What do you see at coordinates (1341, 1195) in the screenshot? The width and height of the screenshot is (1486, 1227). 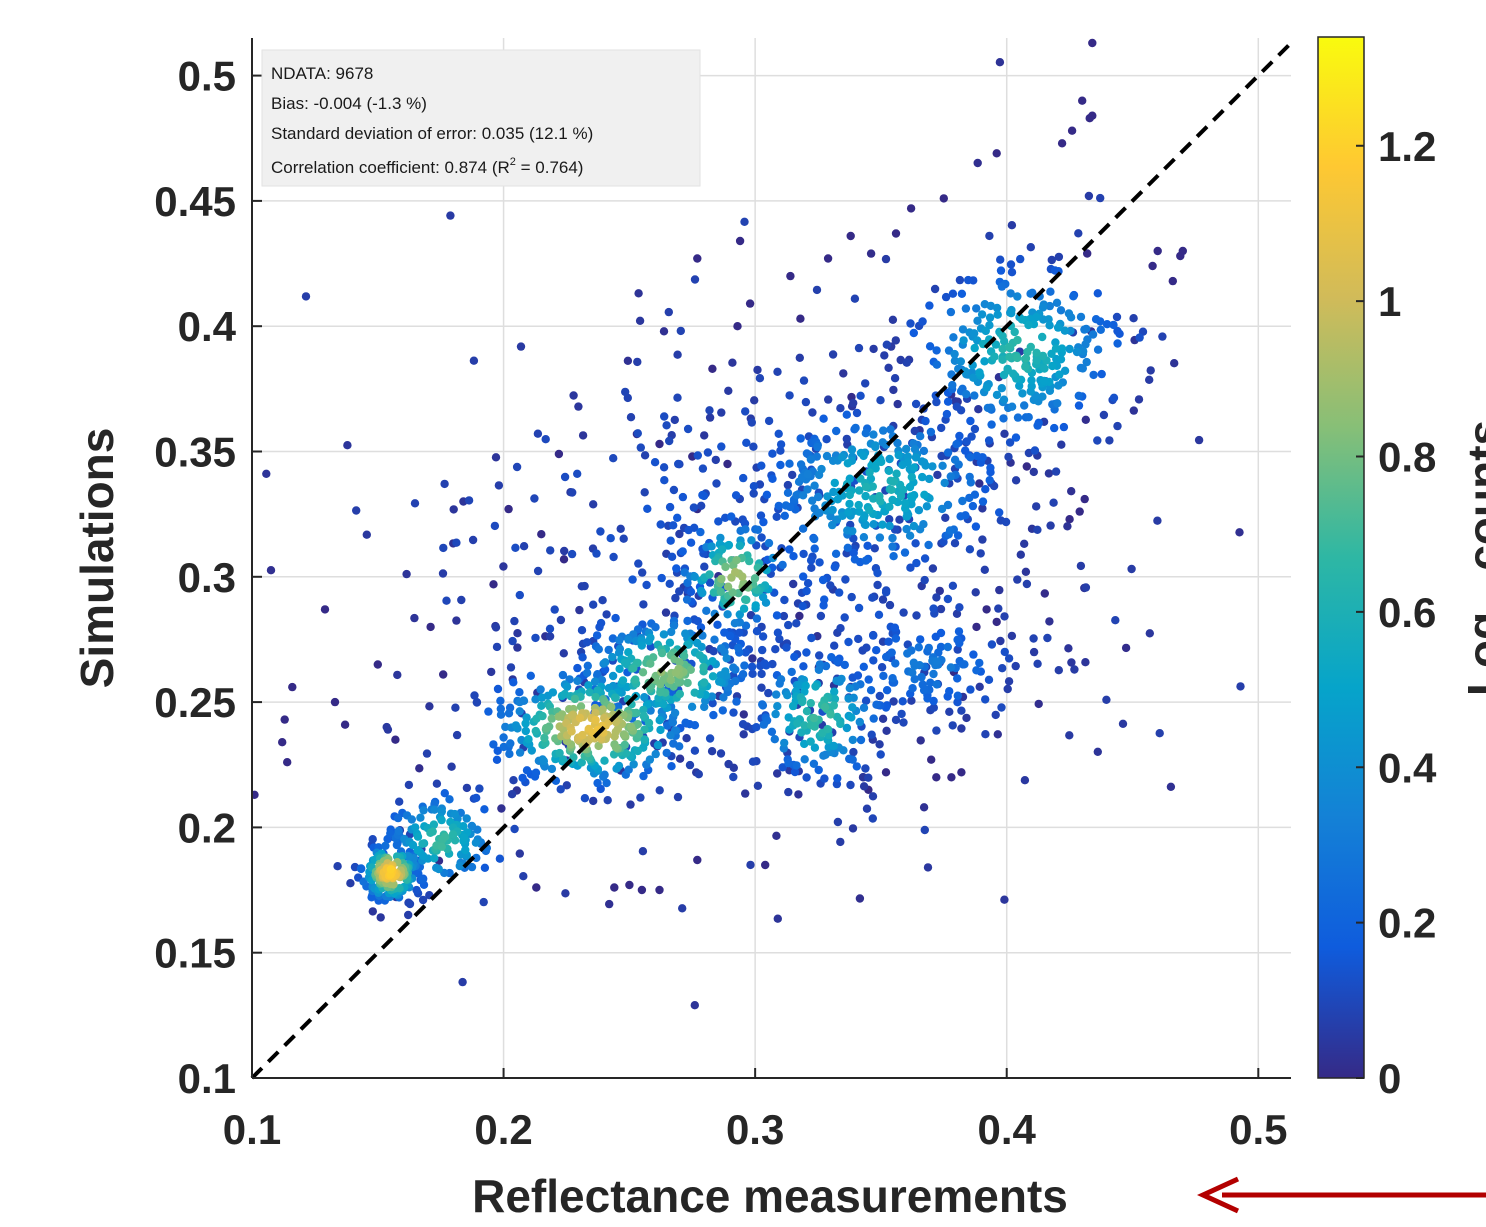 I see `annotation-arrow` at bounding box center [1341, 1195].